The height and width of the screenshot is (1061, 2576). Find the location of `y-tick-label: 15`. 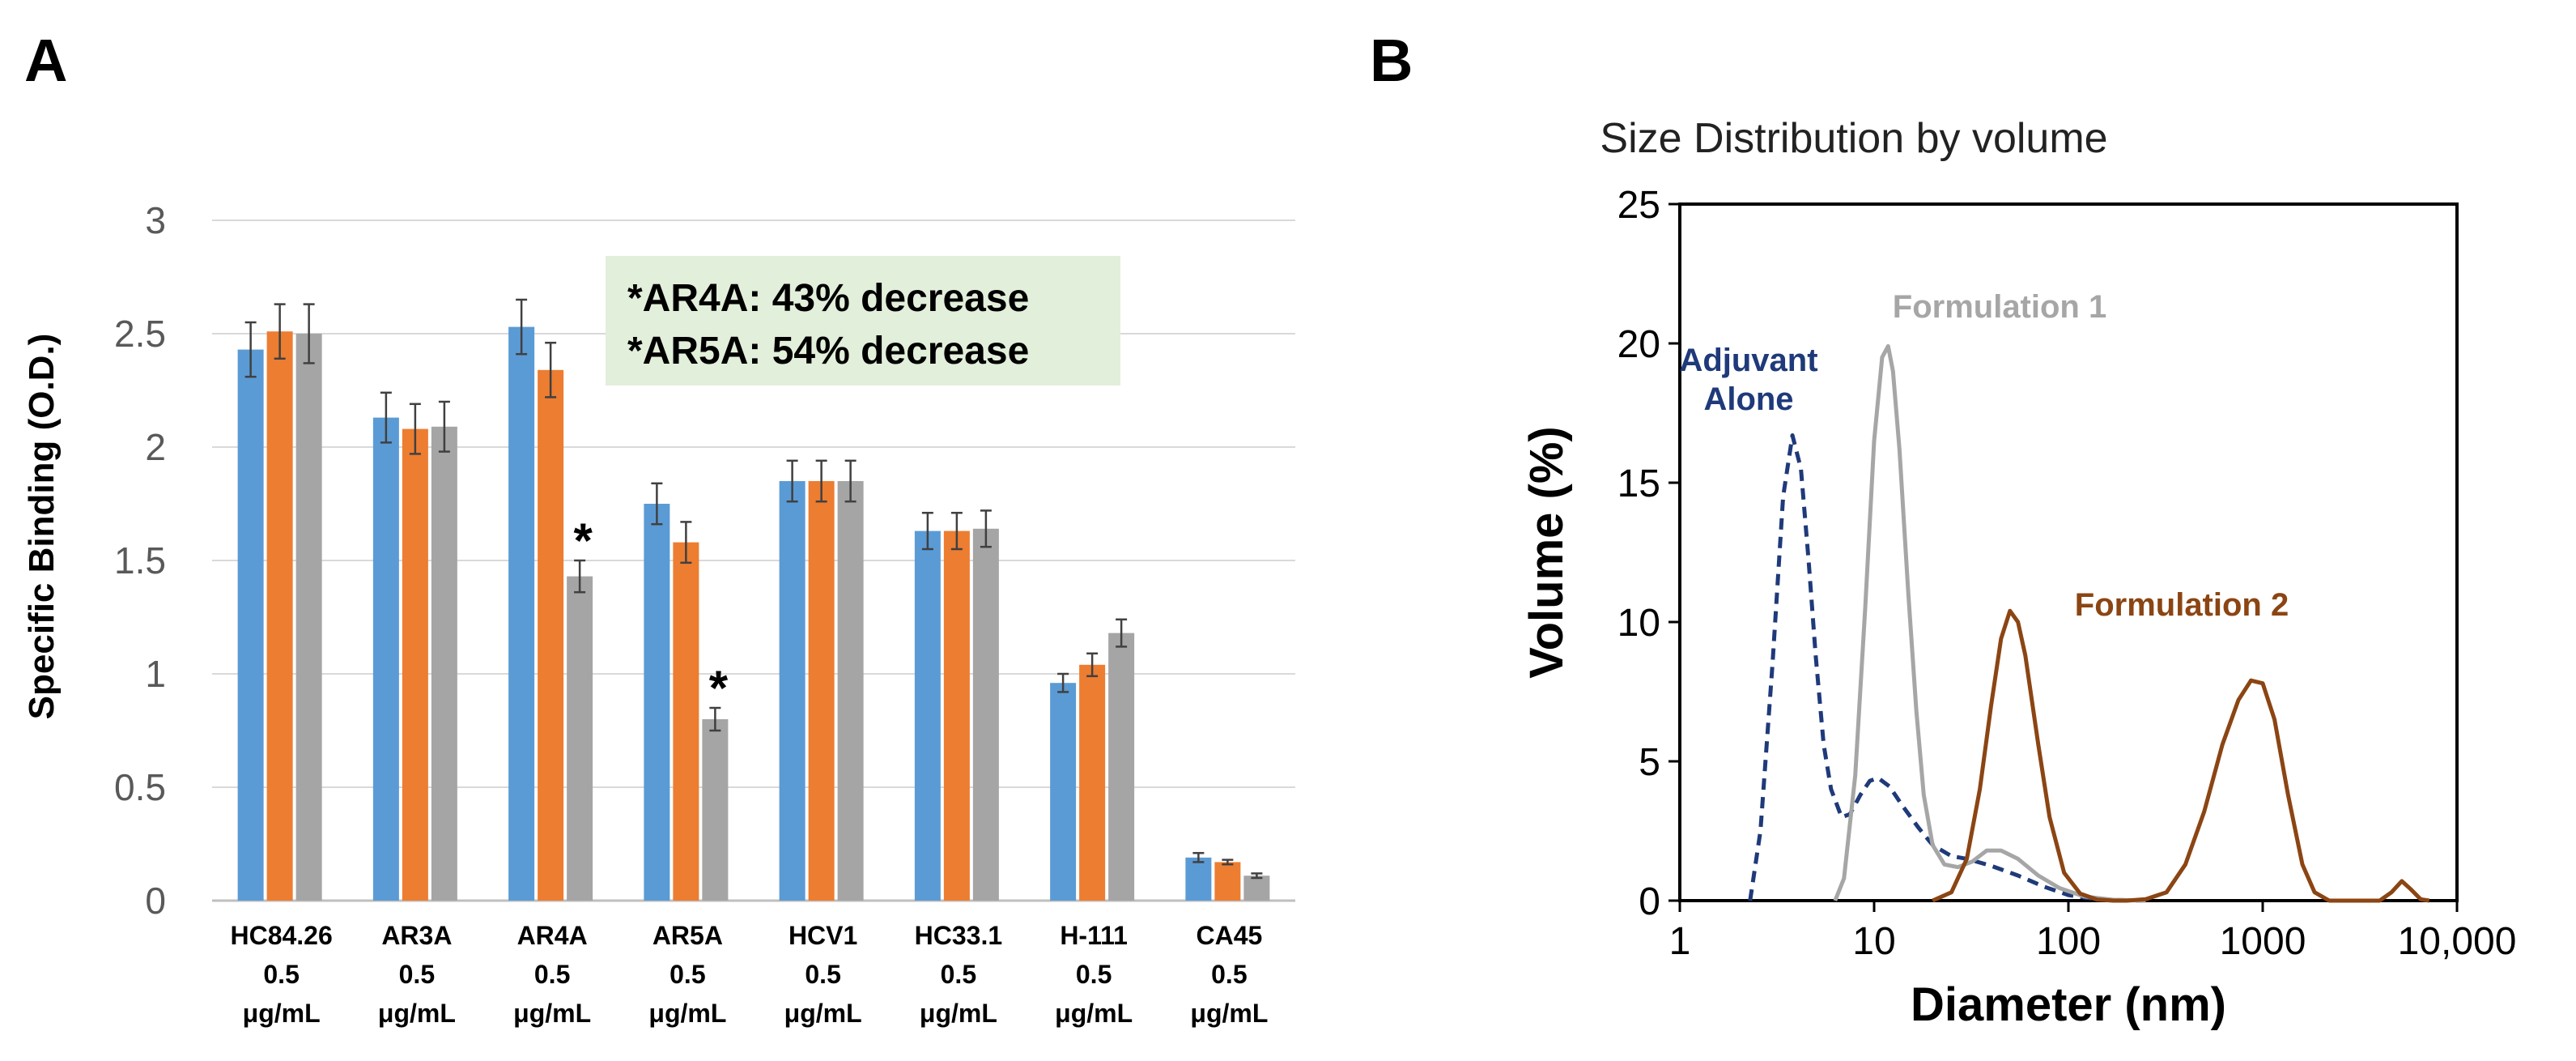

y-tick-label: 15 is located at coordinates (1639, 483).